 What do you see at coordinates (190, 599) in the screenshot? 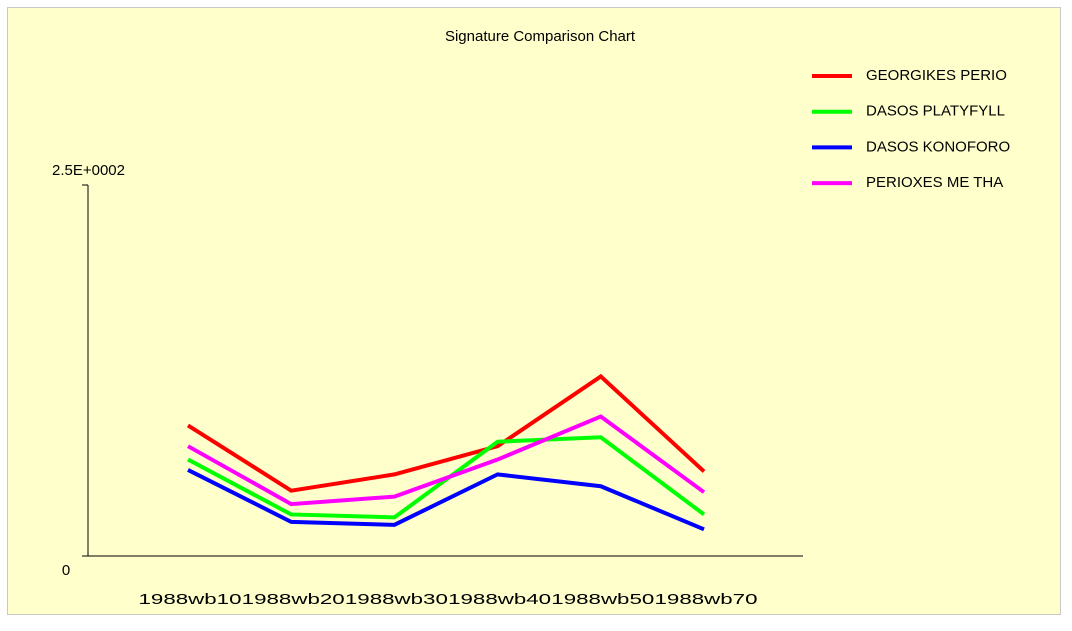
I see `x-tick-label: 1988wb10` at bounding box center [190, 599].